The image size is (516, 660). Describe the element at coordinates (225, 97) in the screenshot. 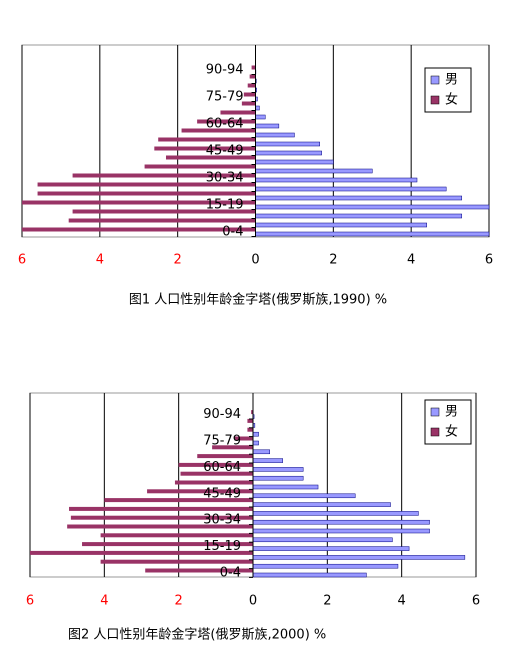

I see `y-tick-label: 75-79` at that location.